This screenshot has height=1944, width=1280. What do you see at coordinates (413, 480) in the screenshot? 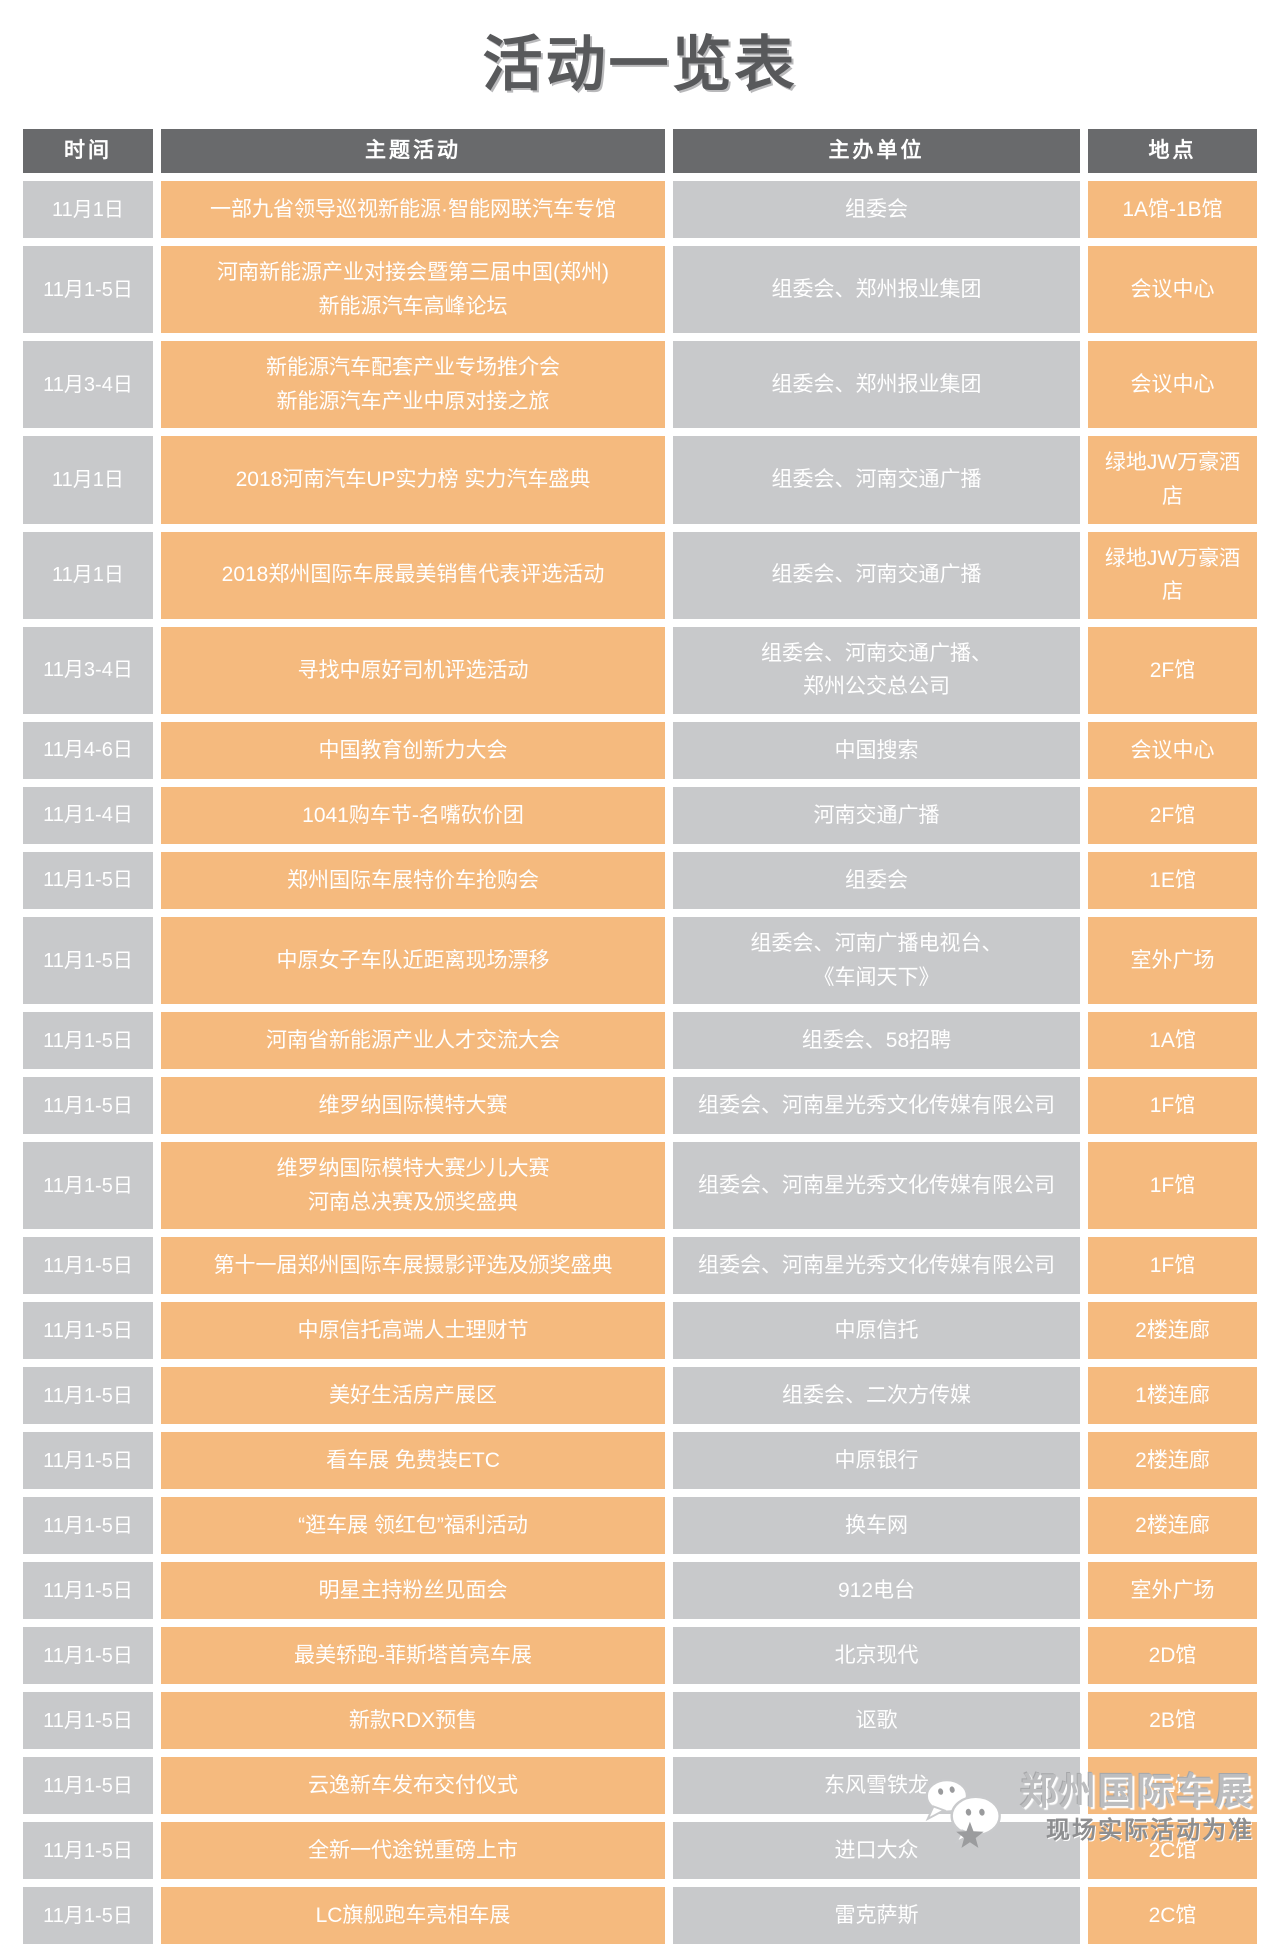
I see `activity-cell: 2018河南汽车UP实力榜 实力汽车盛典` at bounding box center [413, 480].